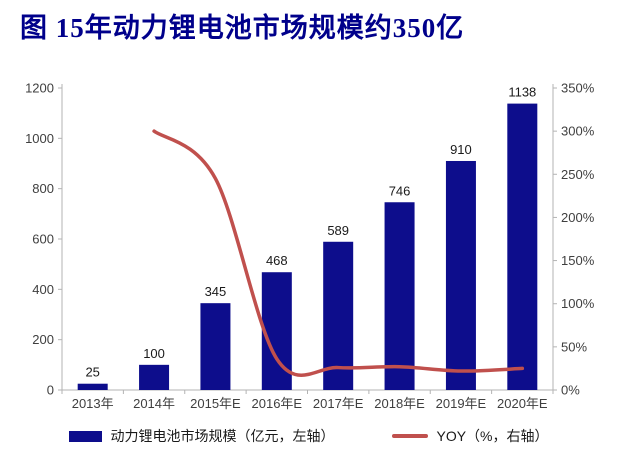  I want to click on x-axis-label: 2015年E, so click(215, 403).